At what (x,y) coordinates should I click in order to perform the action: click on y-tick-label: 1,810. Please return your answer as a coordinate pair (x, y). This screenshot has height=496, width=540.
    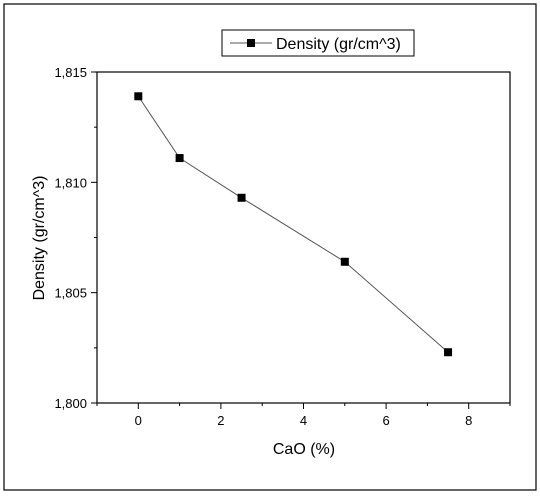
    Looking at the image, I should click on (70, 182).